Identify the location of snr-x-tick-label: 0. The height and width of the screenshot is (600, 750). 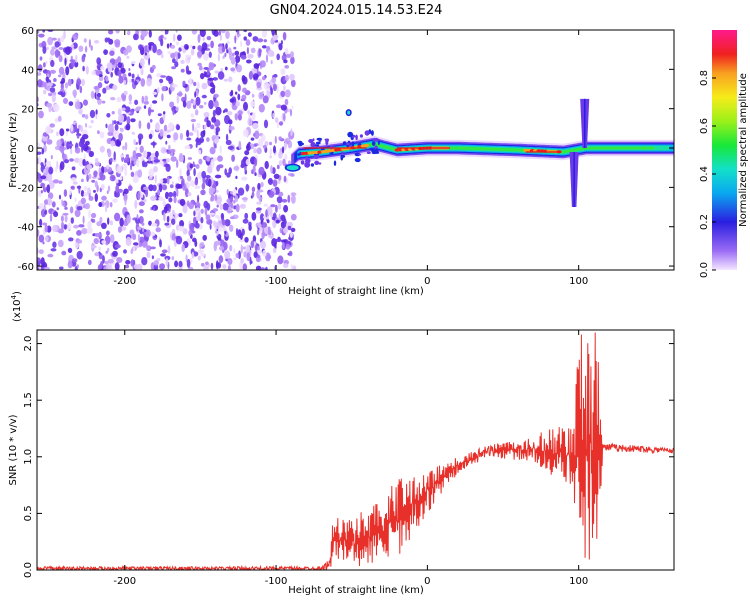
(427, 581).